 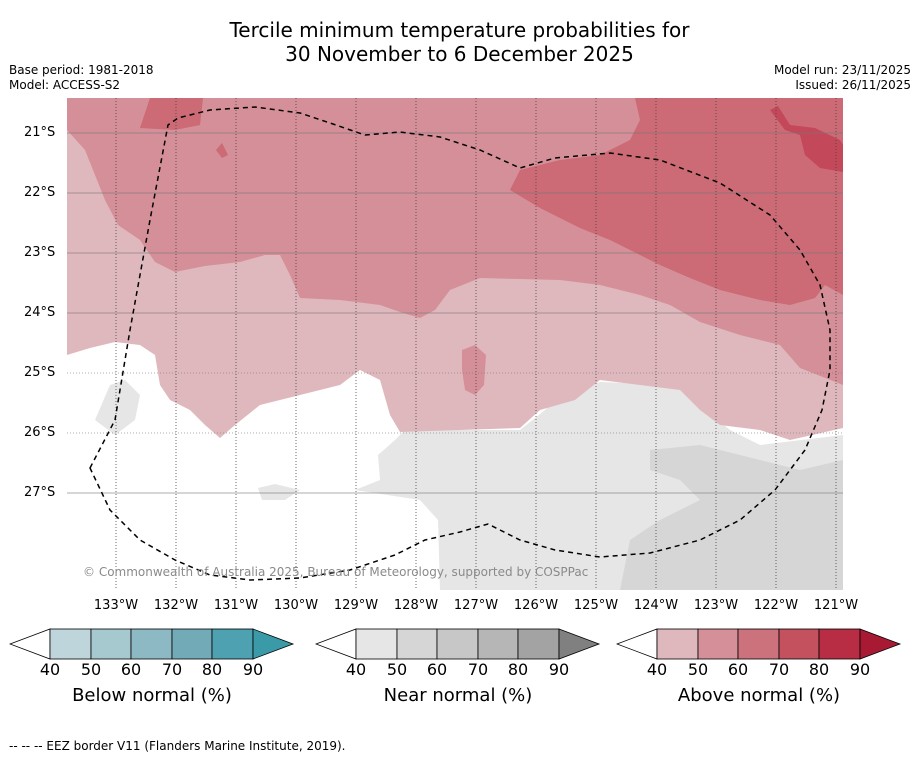 I want to click on lat-label-26s: 26°S, so click(x=40, y=432).